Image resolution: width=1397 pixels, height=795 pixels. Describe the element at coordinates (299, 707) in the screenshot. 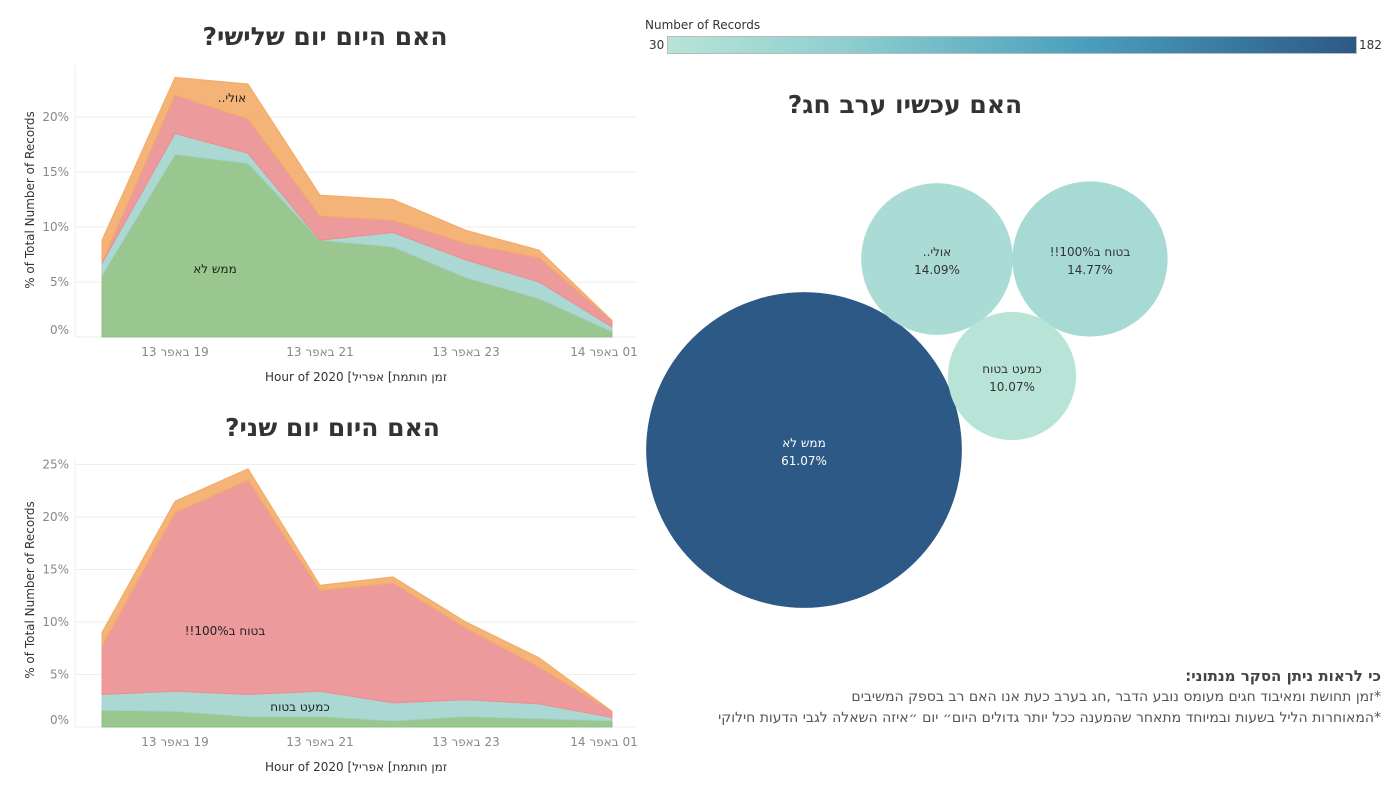

I see `series-label: כמעט בטוח` at that location.